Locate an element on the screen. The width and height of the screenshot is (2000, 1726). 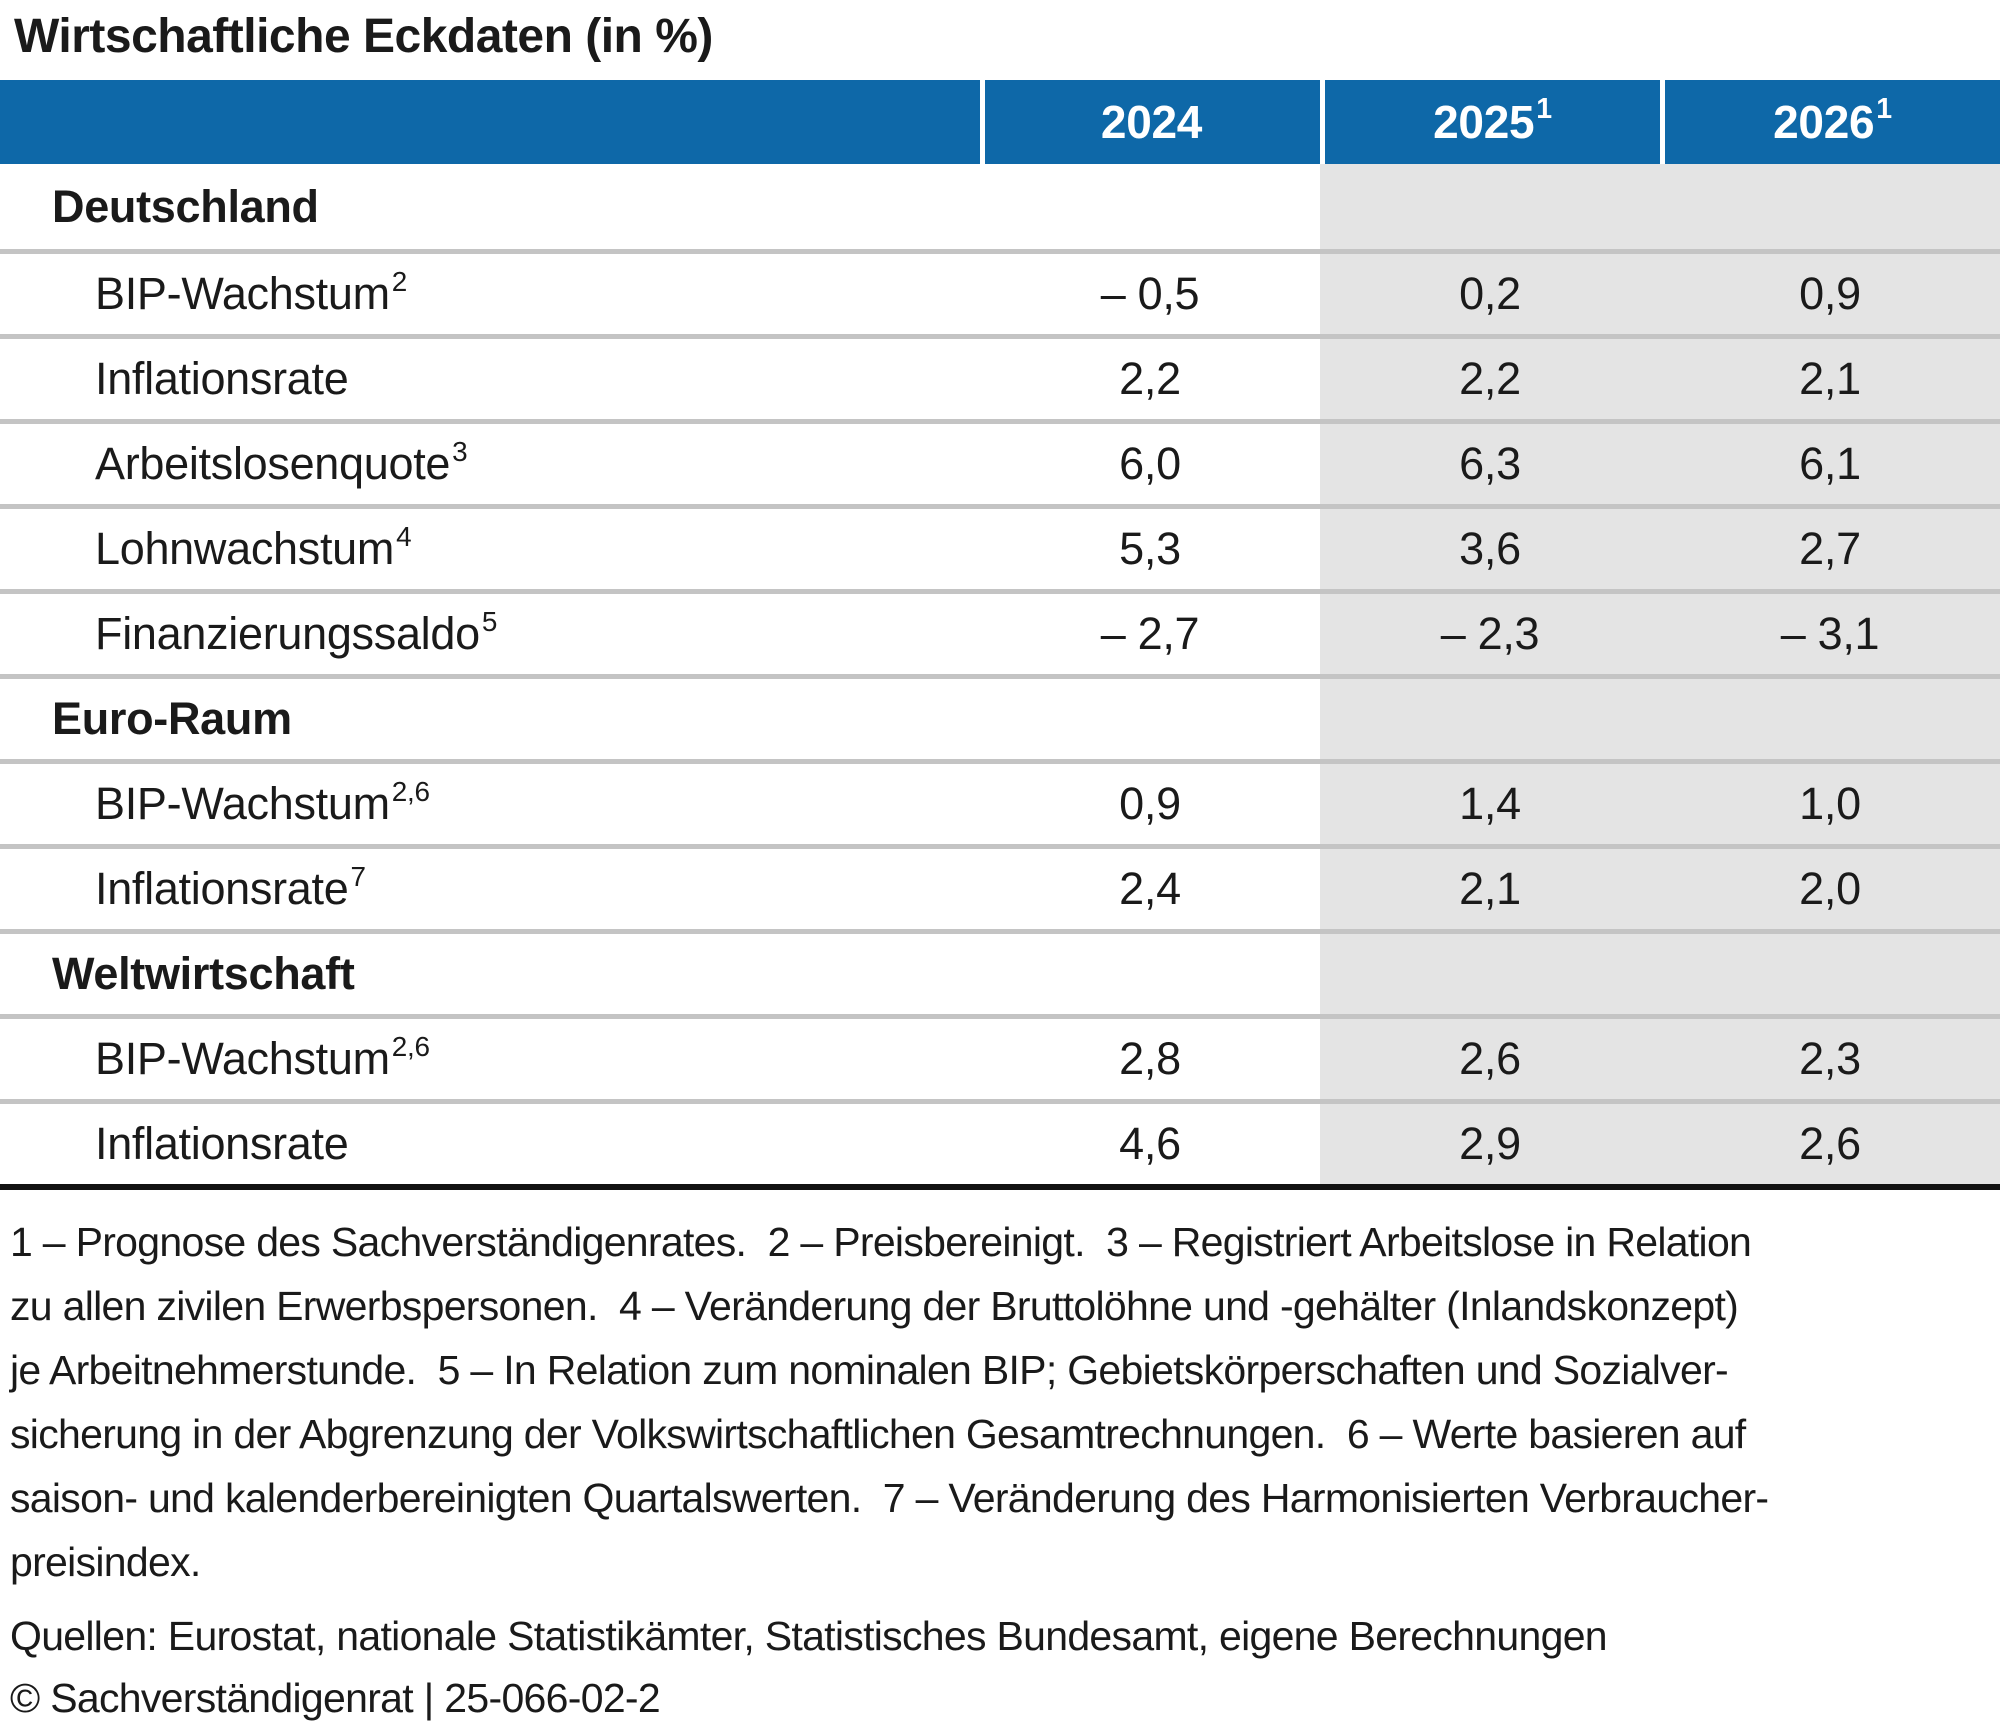
value-2024: 6,0 is located at coordinates (1150, 463).